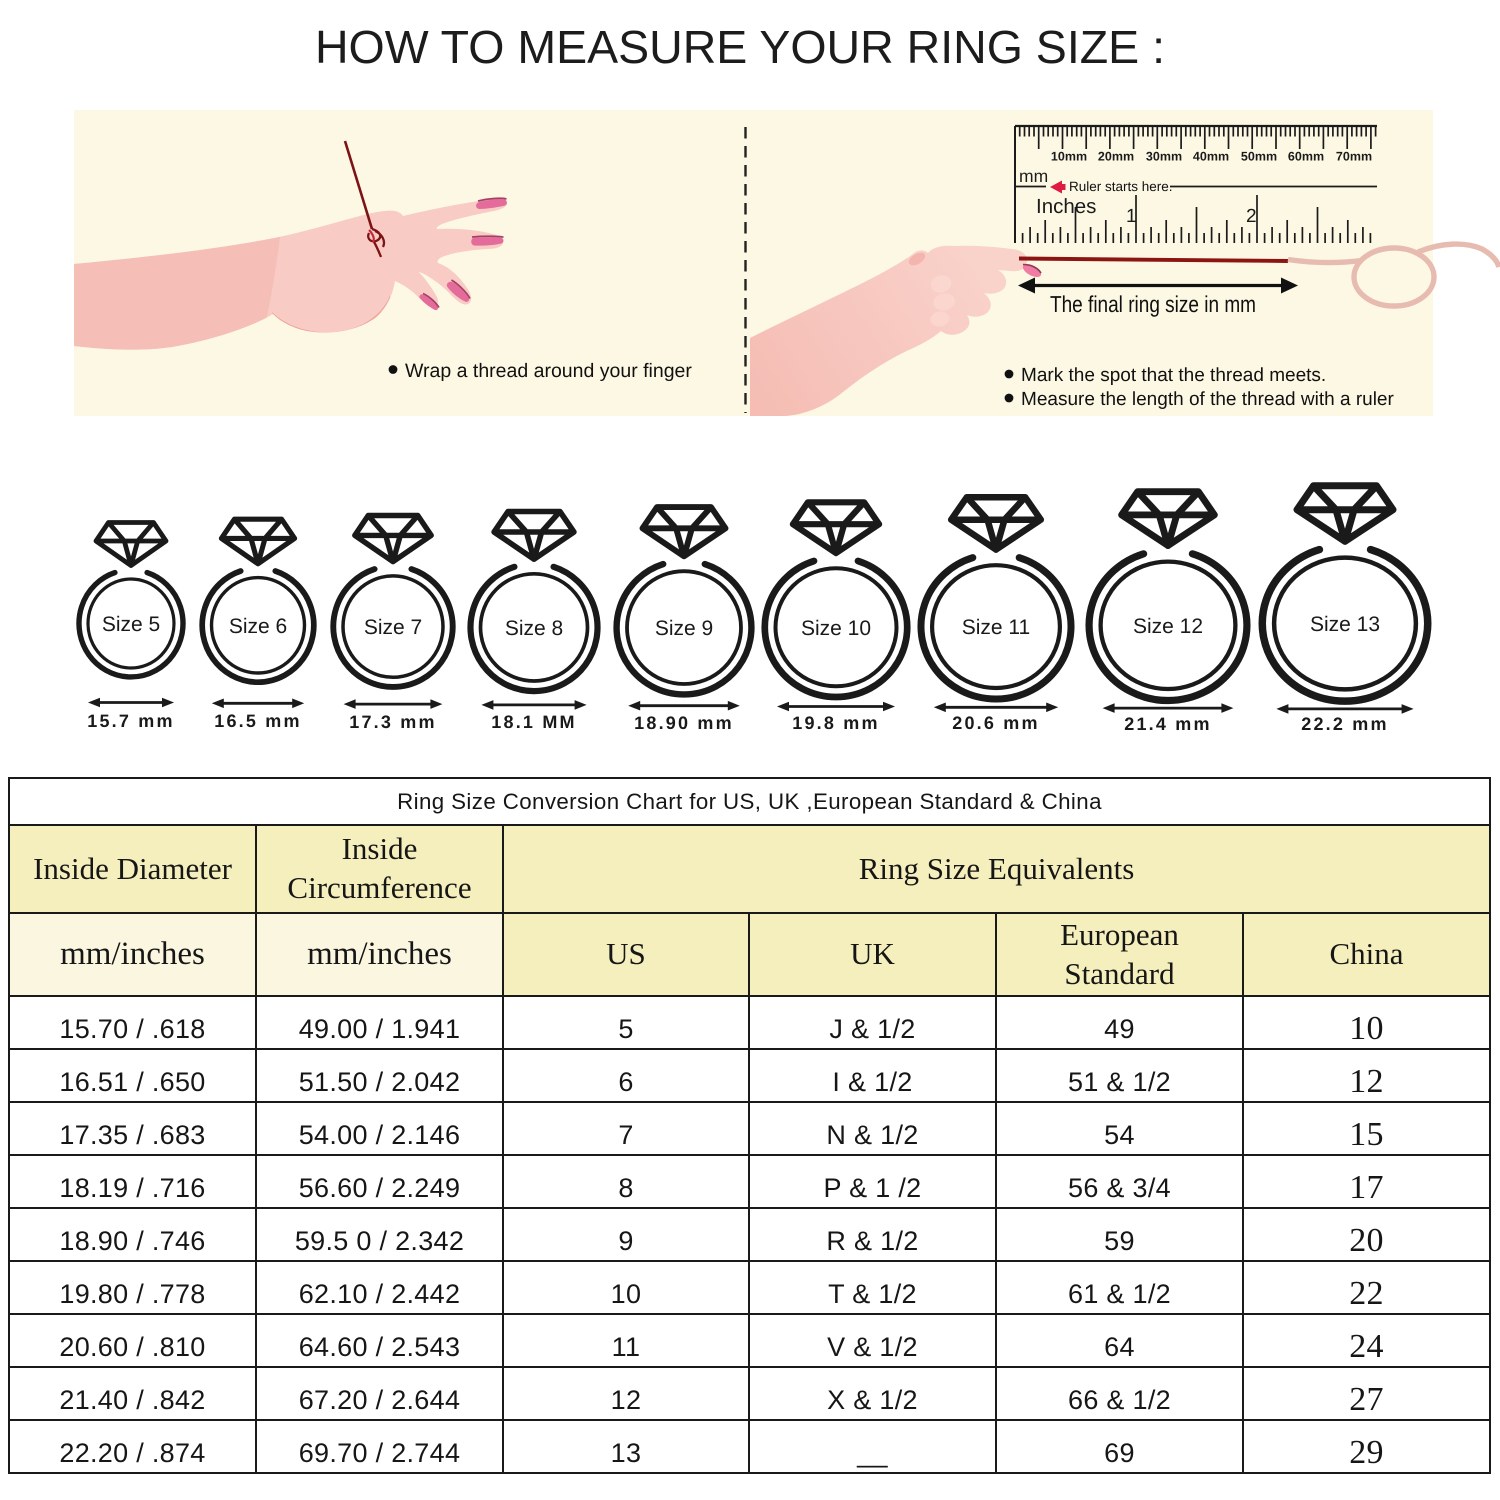 The height and width of the screenshot is (1500, 1500). Describe the element at coordinates (534, 628) in the screenshot. I see `svg-text: Size 8` at that location.